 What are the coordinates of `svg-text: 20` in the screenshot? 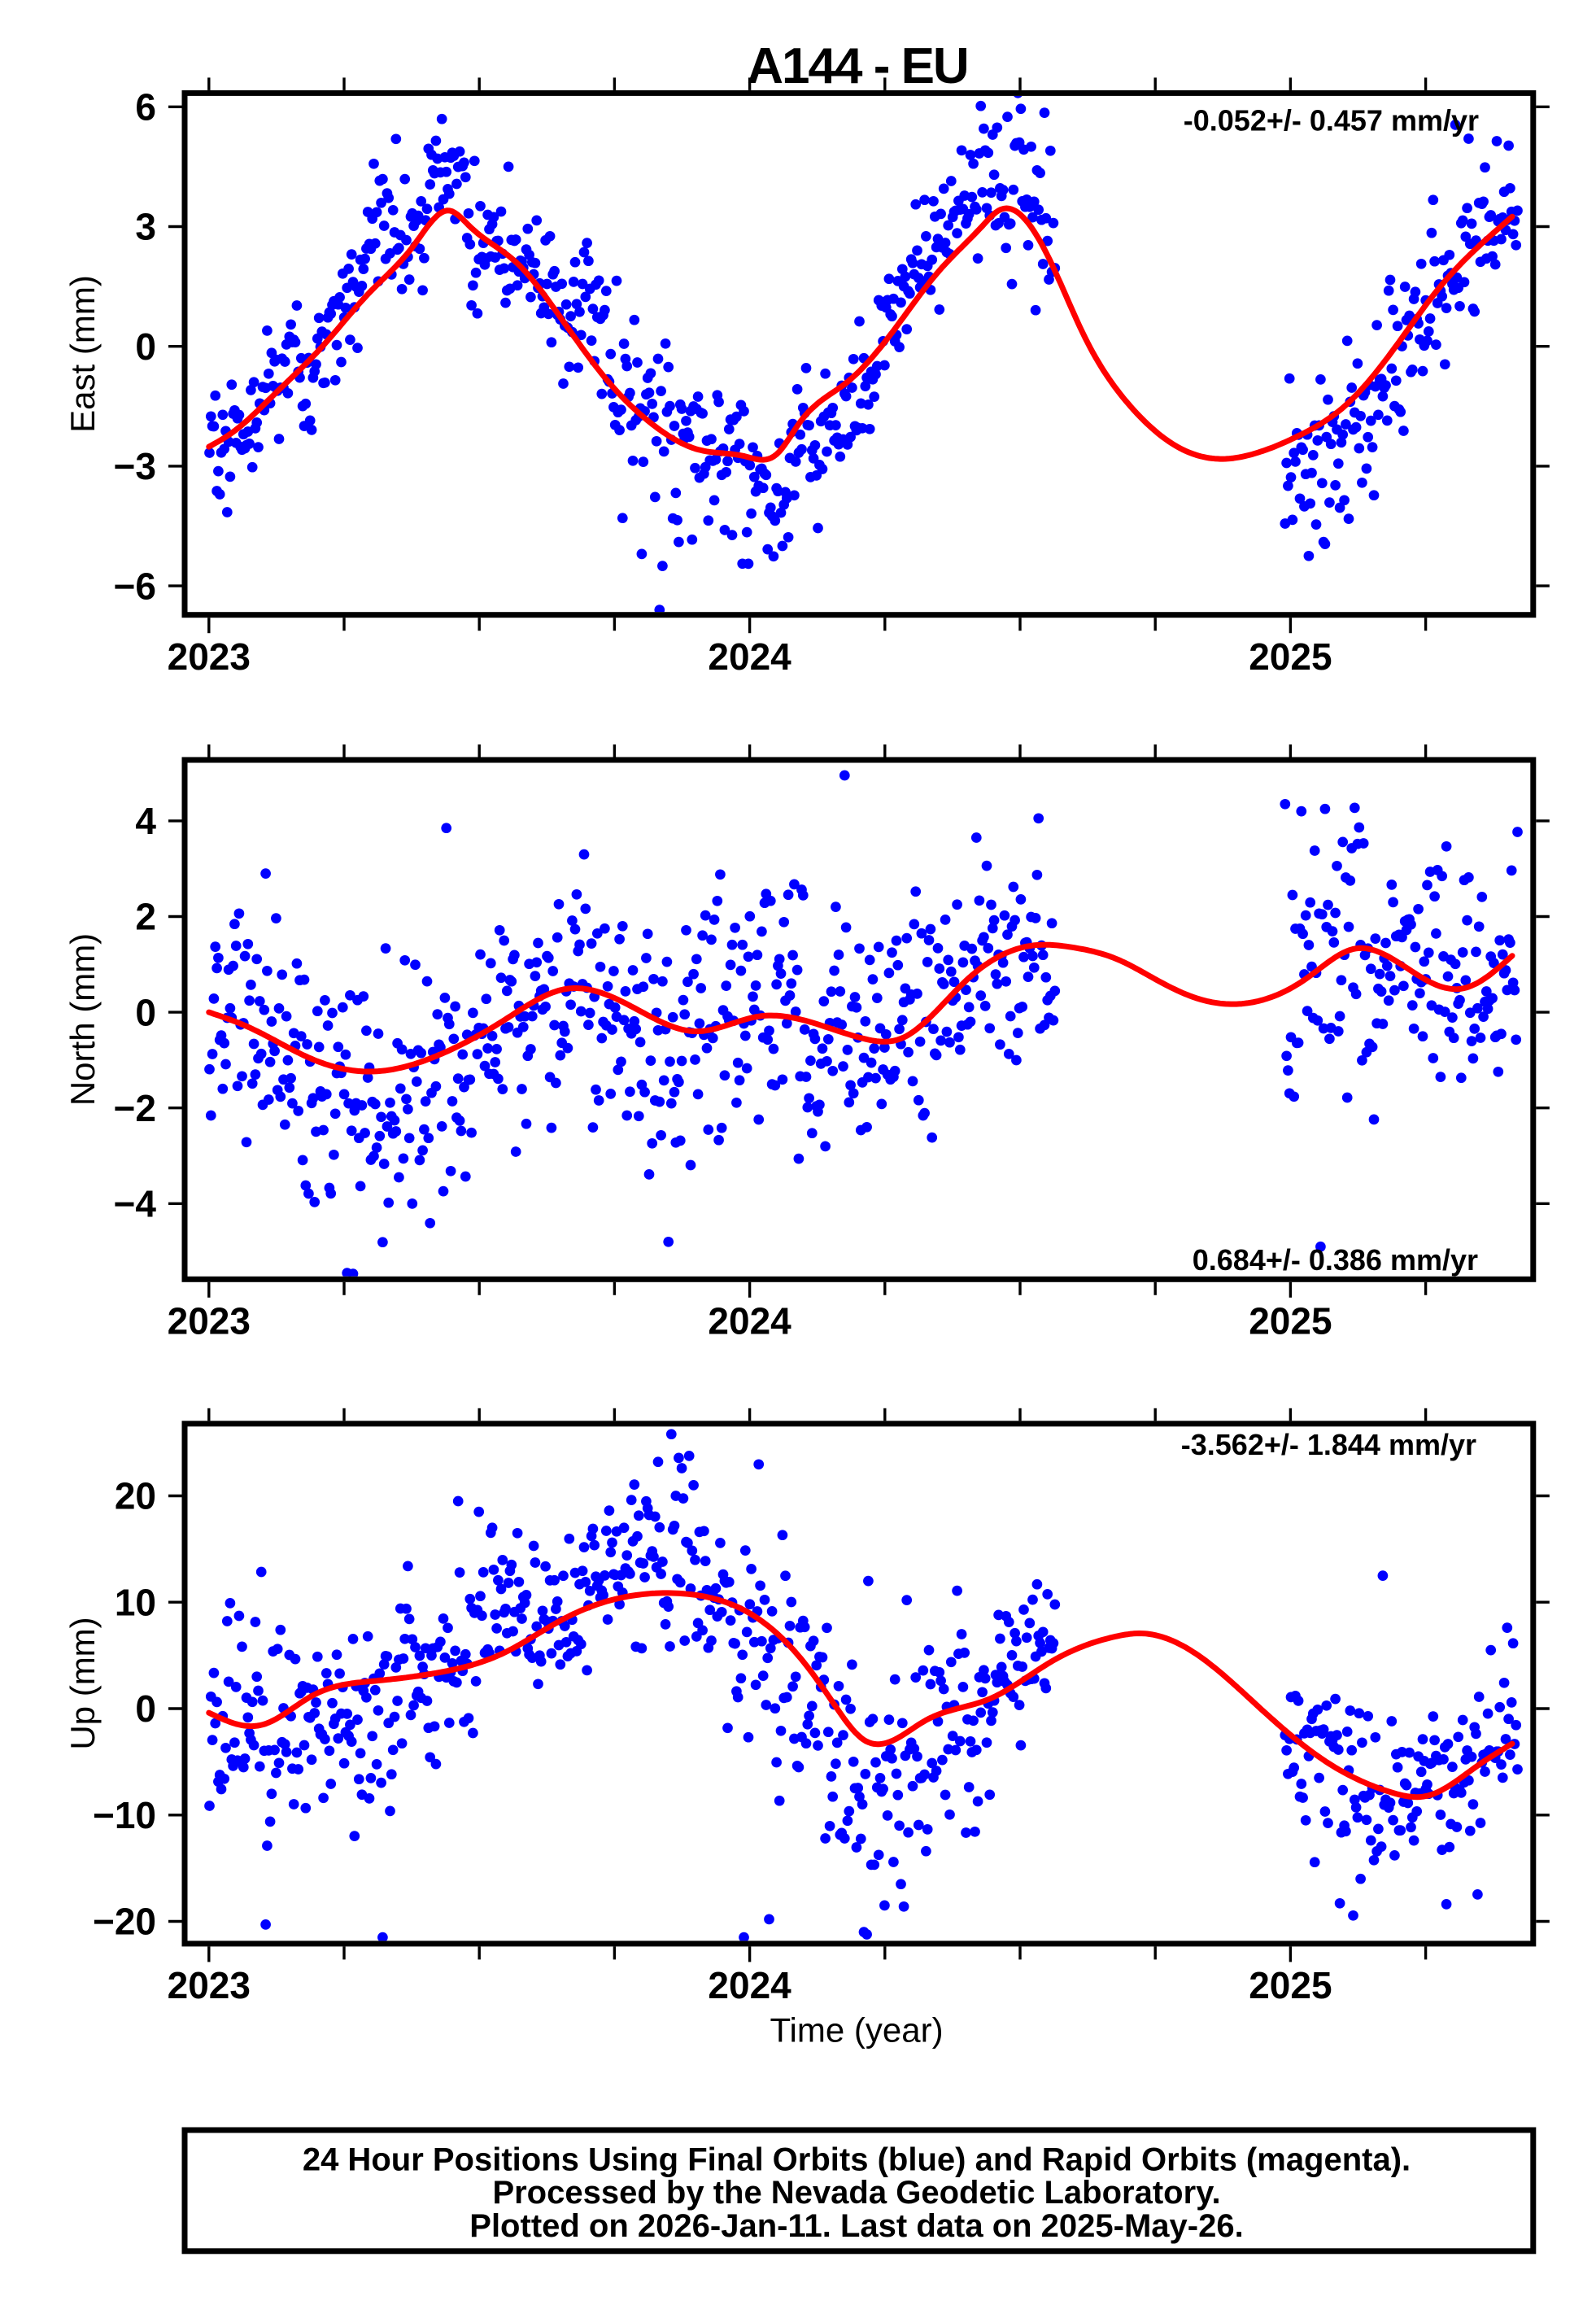 It's located at (135, 1496).